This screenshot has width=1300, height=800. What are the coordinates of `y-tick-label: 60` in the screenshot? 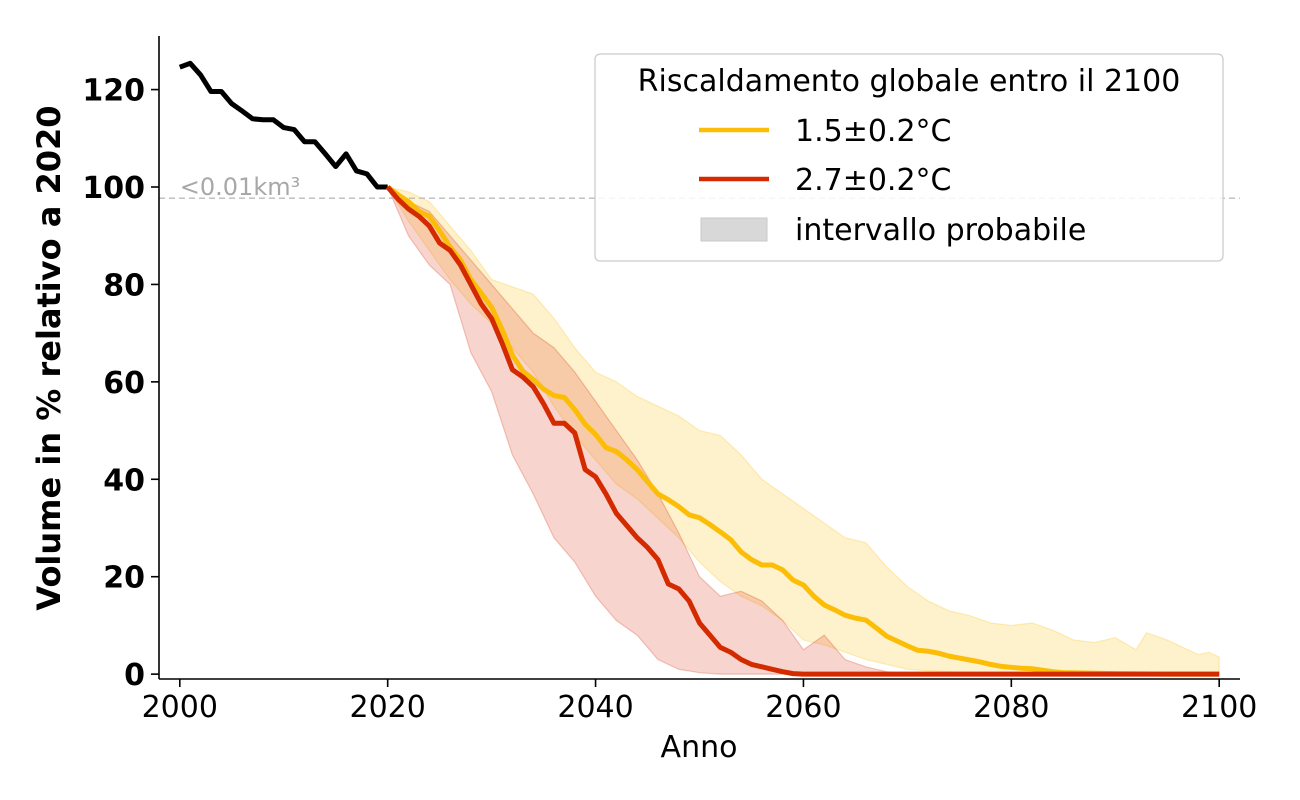 It's located at (124, 383).